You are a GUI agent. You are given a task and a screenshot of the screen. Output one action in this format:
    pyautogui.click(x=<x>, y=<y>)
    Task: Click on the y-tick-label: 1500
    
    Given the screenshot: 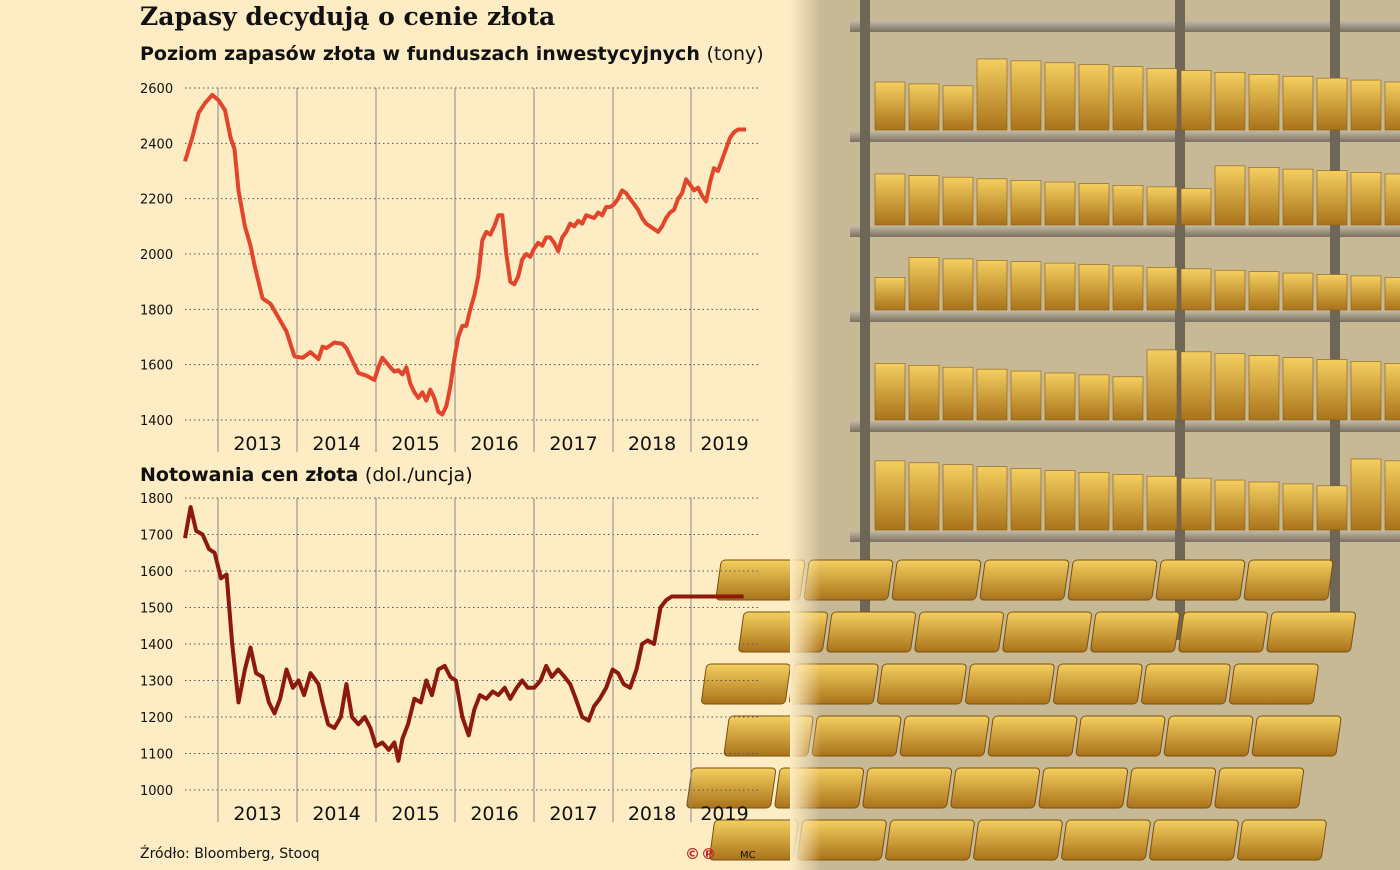 What is the action you would take?
    pyautogui.click(x=156, y=609)
    